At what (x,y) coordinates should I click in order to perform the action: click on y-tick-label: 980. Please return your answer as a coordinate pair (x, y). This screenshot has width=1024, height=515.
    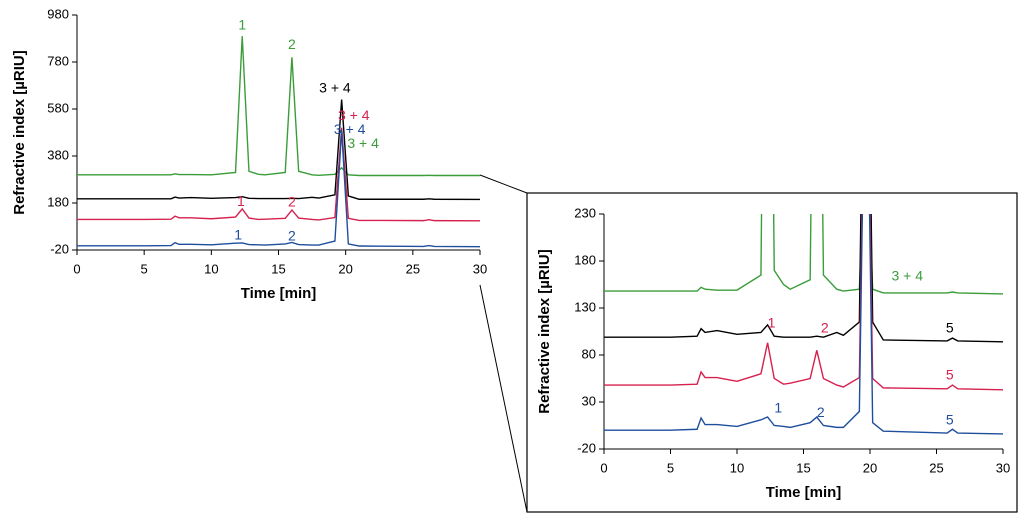
    Looking at the image, I should click on (58, 13).